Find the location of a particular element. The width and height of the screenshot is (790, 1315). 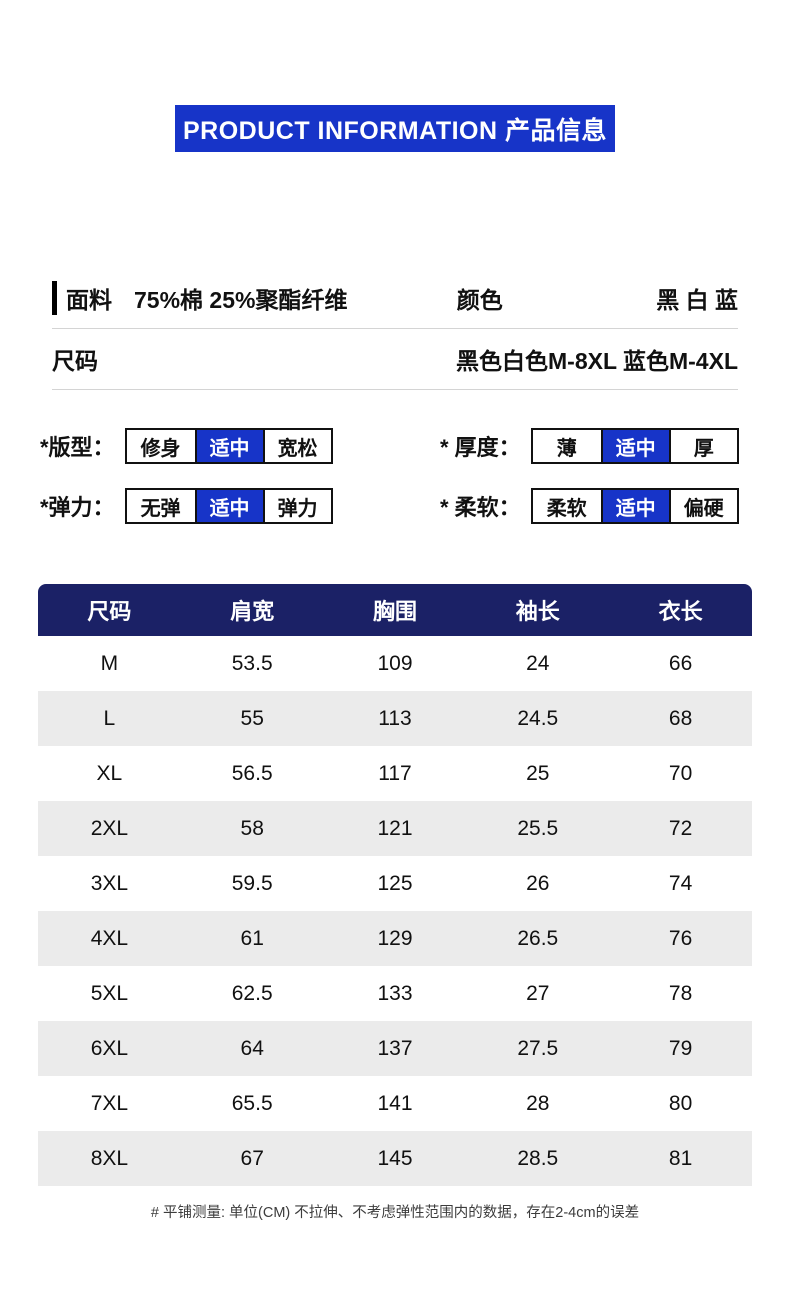

table-cell: 145 is located at coordinates (395, 1158).